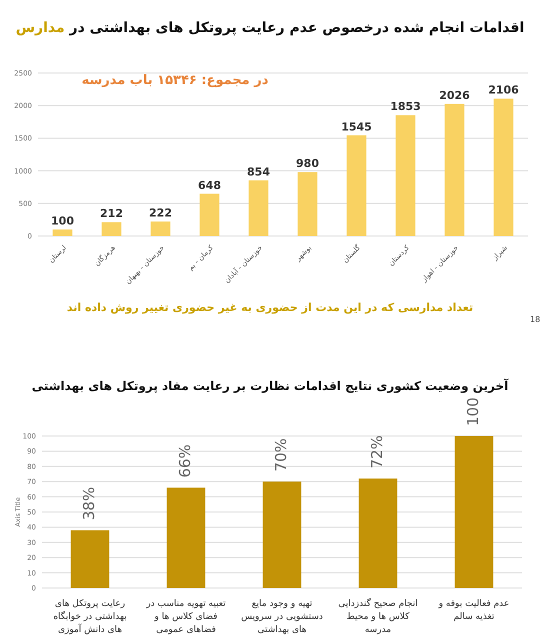  Describe the element at coordinates (454, 95) in the screenshot. I see `data-label: 2026` at that location.